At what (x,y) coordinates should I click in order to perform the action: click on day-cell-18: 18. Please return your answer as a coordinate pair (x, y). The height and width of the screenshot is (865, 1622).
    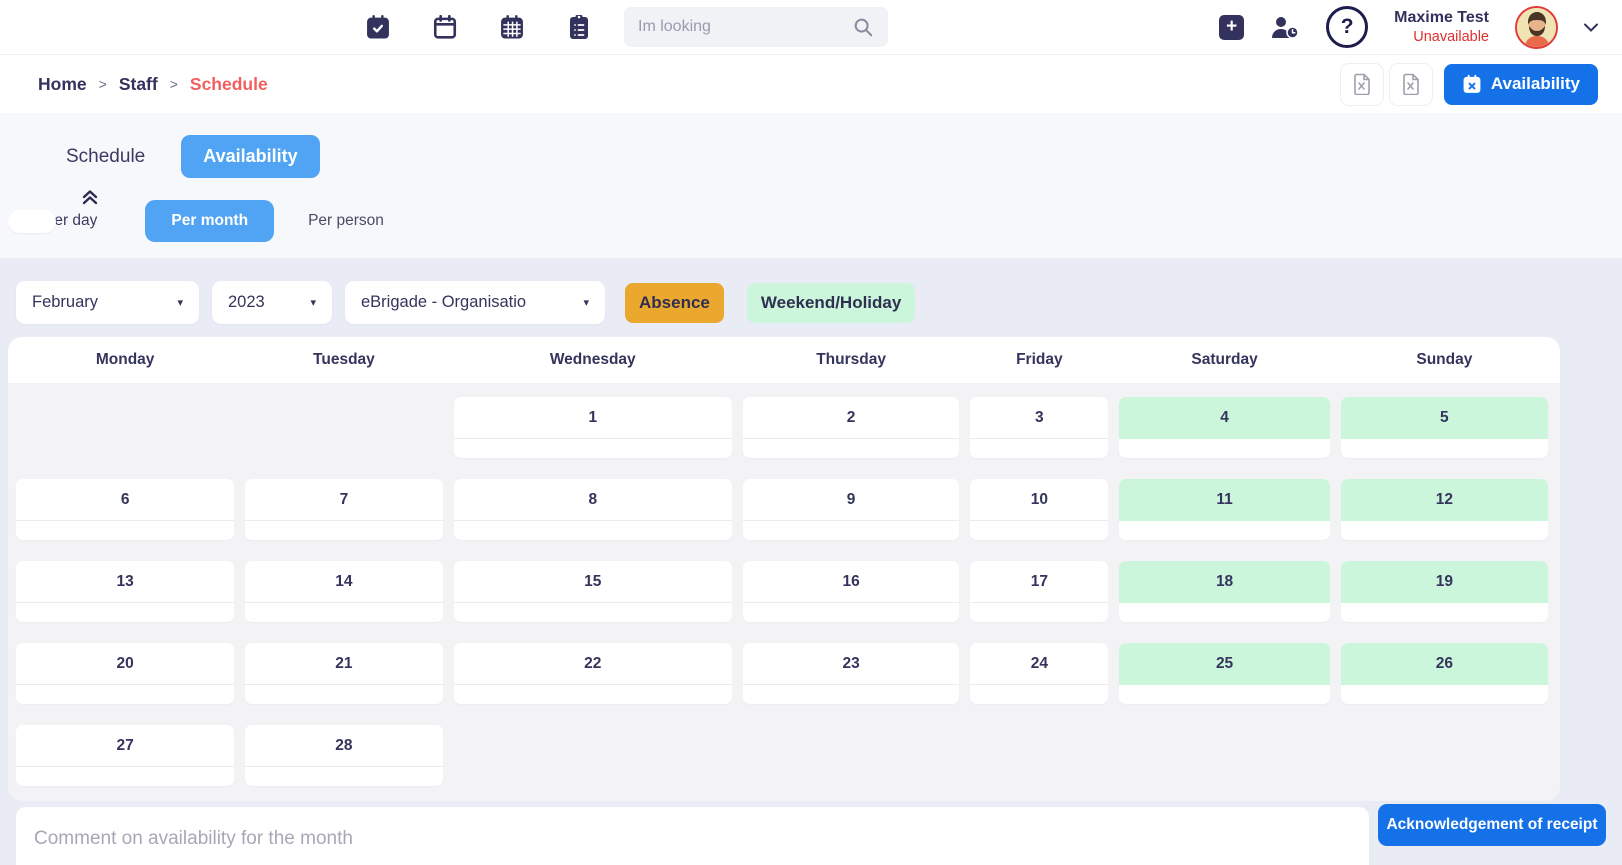
    Looking at the image, I should click on (1224, 591).